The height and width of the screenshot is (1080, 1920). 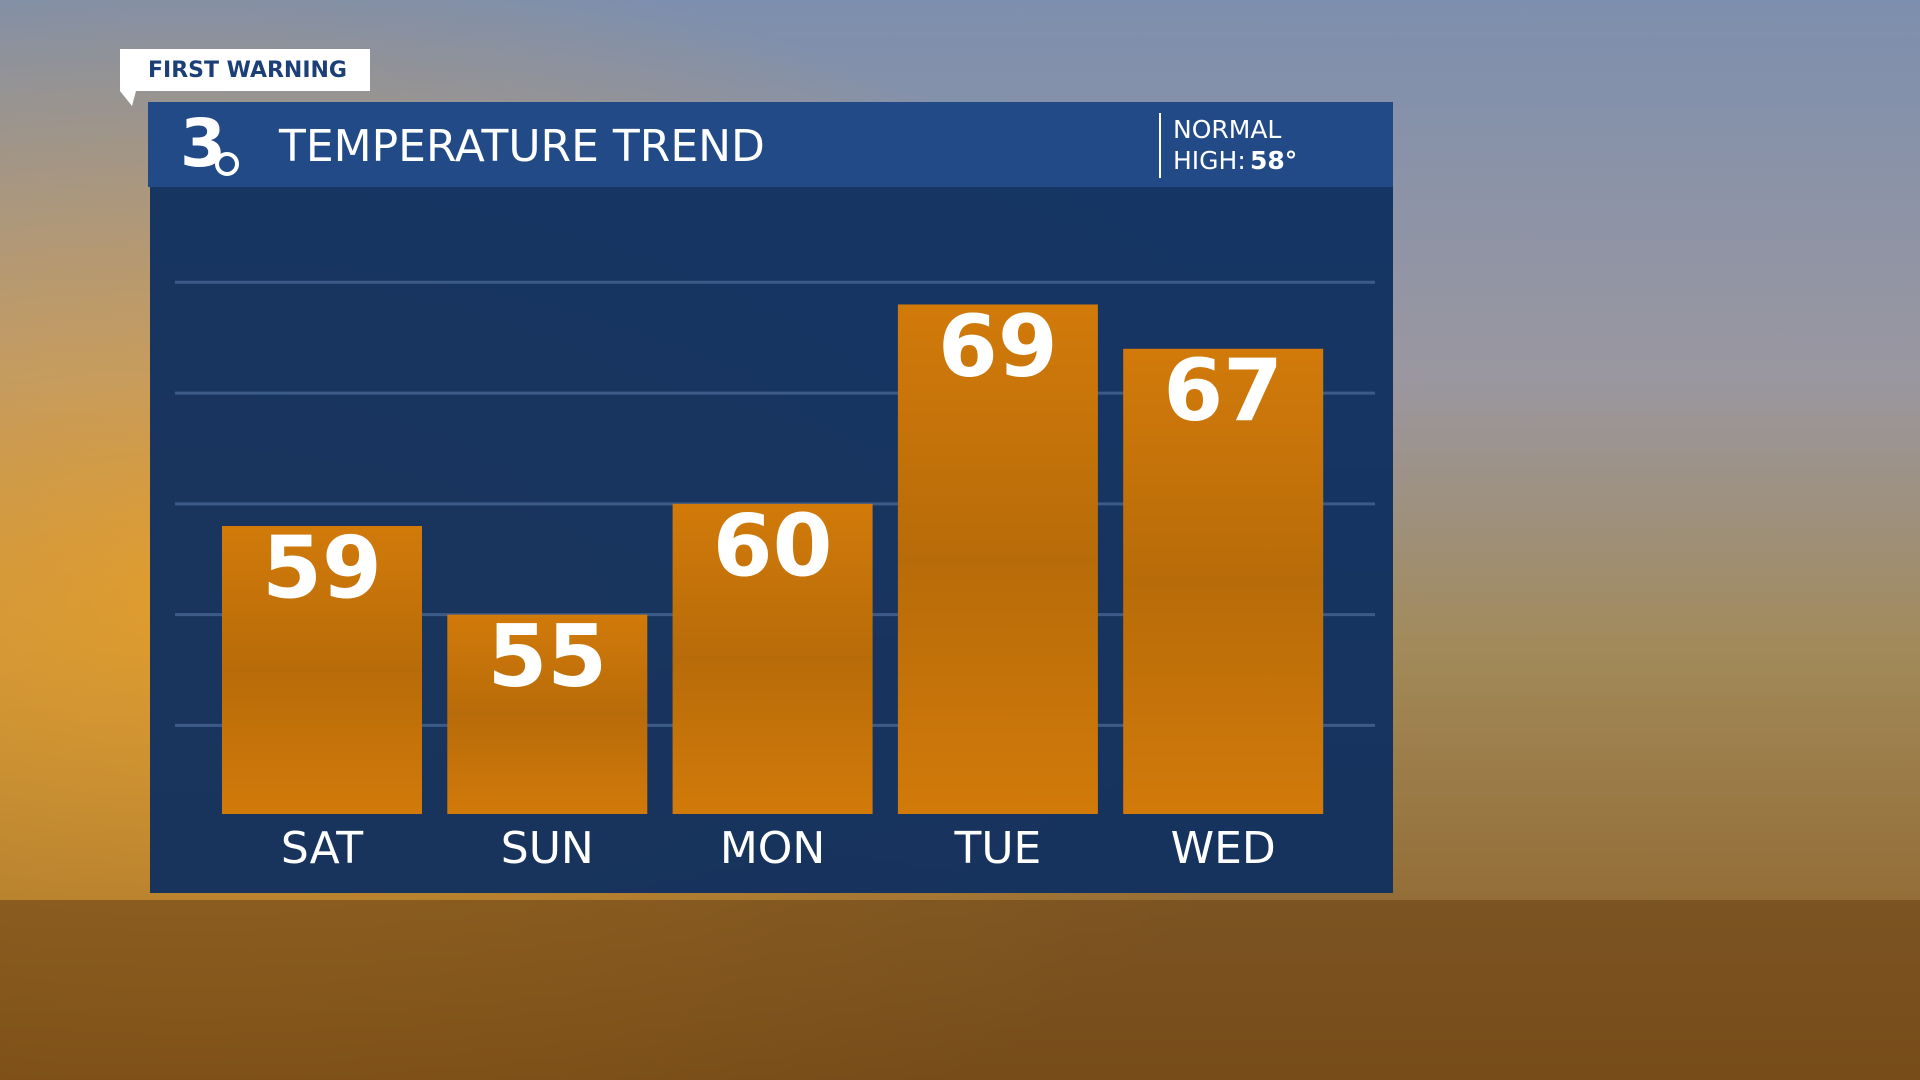 What do you see at coordinates (773, 848) in the screenshot?
I see `x-tick-label: MON` at bounding box center [773, 848].